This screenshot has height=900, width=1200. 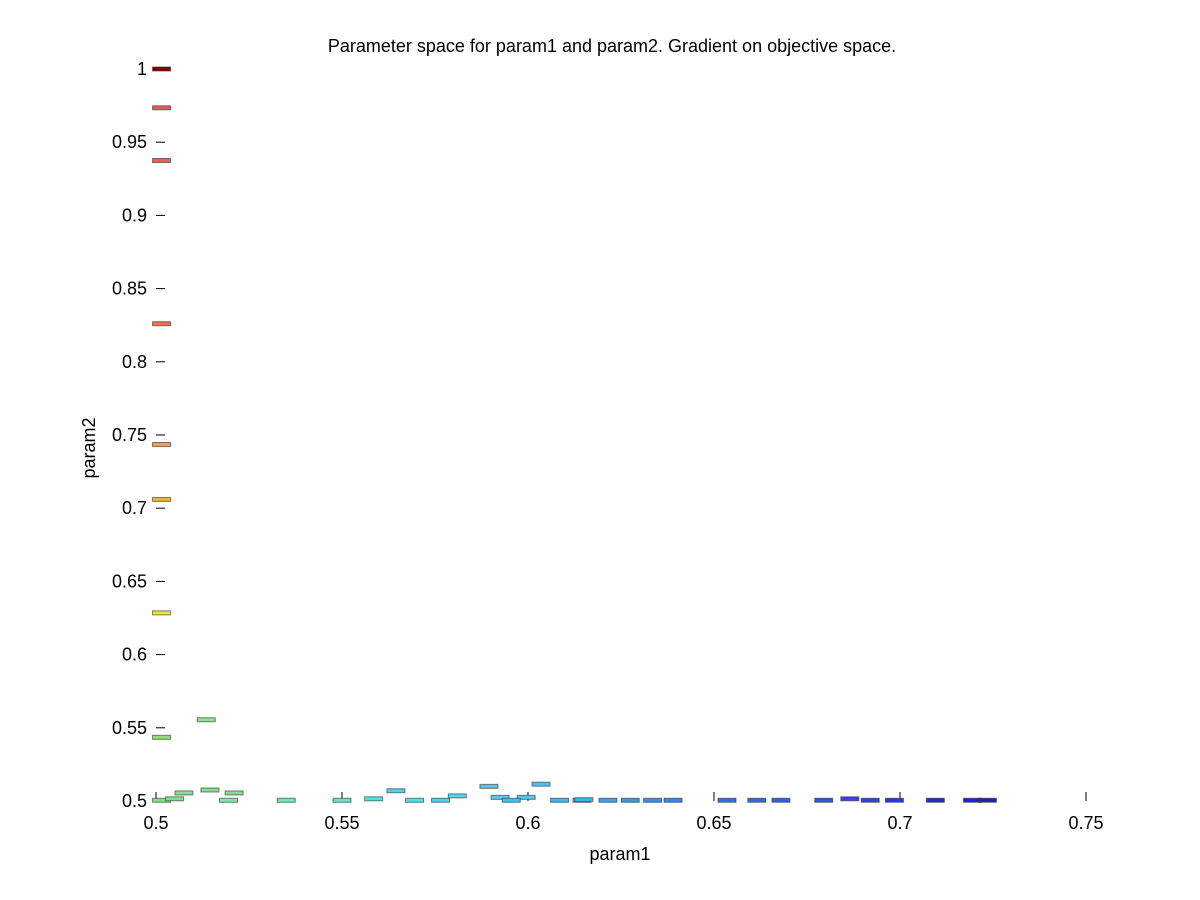 What do you see at coordinates (129, 728) in the screenshot?
I see `y-tick-label: 0.55` at bounding box center [129, 728].